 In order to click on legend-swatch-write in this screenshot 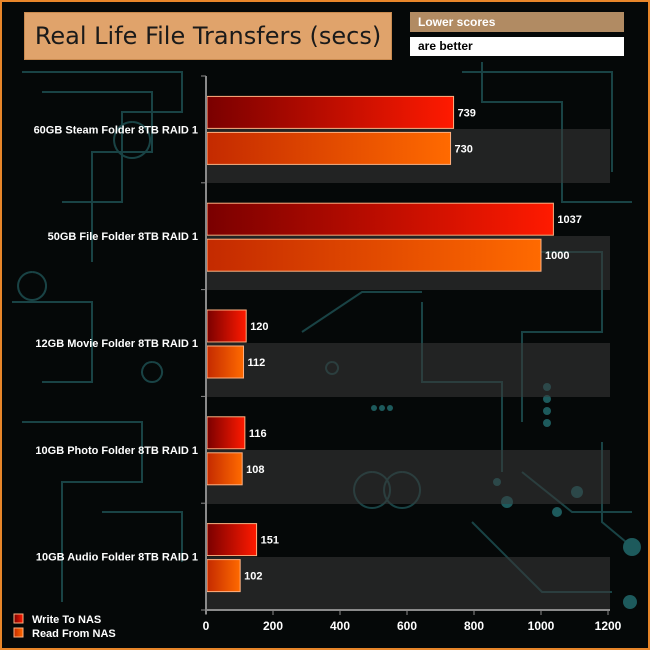, I will do `click(18, 618)`.